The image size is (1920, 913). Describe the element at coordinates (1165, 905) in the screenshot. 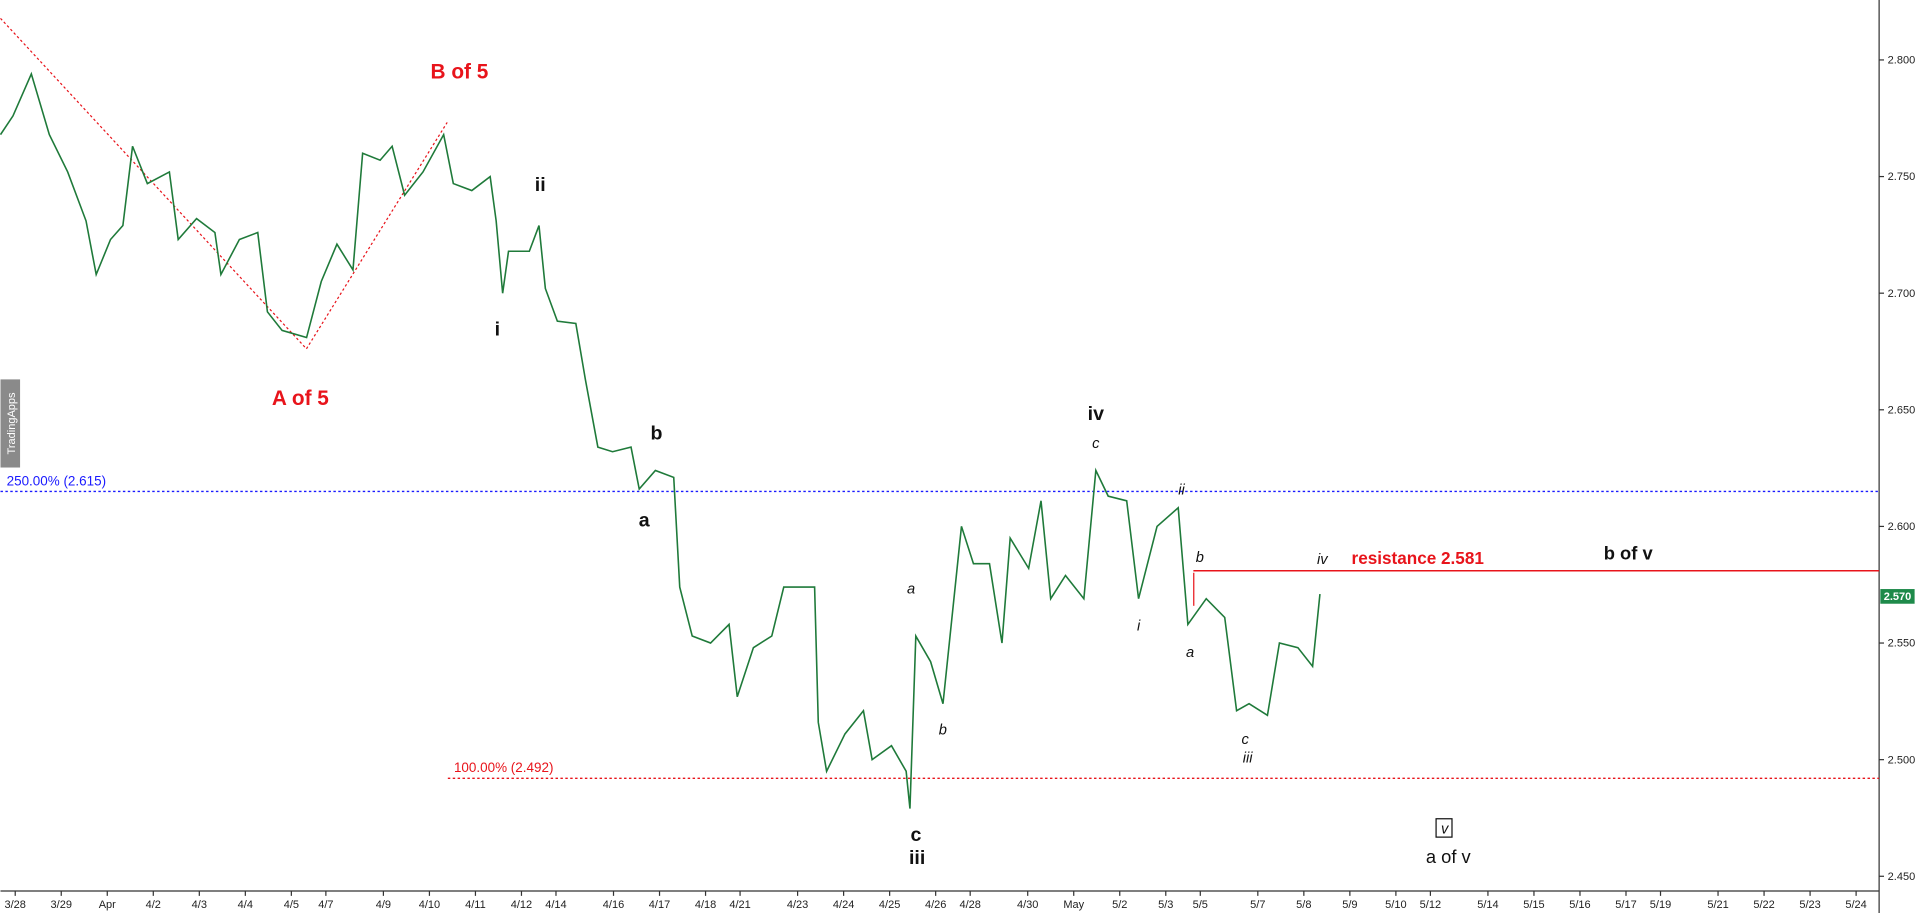

I see `x-tick-label: 5/3` at that location.